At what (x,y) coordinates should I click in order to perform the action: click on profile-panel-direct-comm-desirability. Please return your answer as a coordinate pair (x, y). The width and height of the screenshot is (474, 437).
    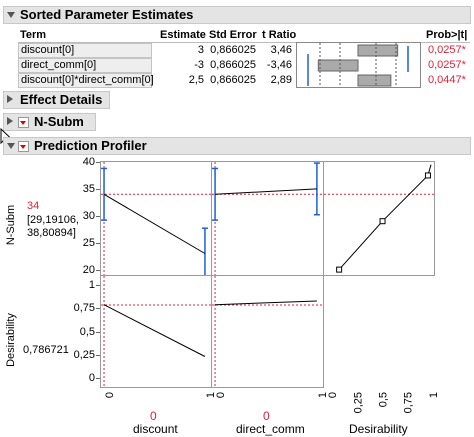
    Looking at the image, I should click on (267, 331).